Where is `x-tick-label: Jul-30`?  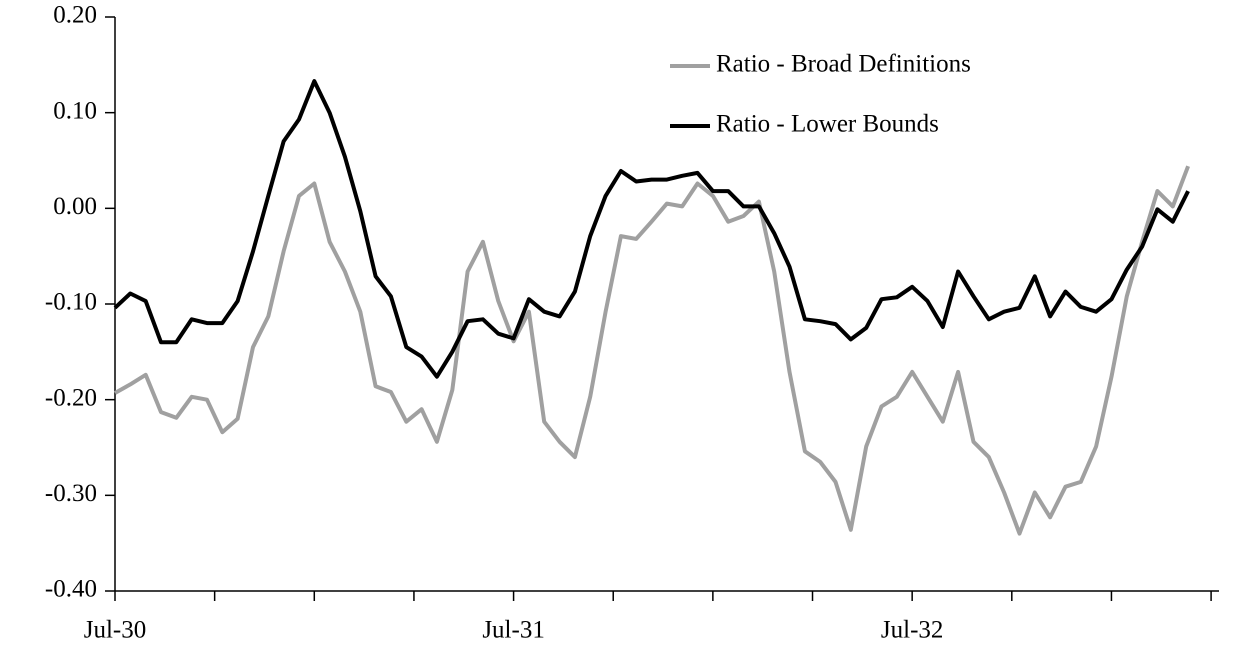
x-tick-label: Jul-30 is located at coordinates (115, 630).